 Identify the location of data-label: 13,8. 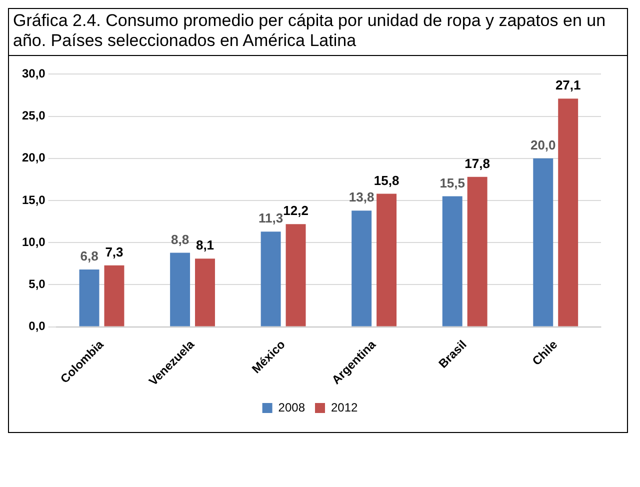
(361, 197).